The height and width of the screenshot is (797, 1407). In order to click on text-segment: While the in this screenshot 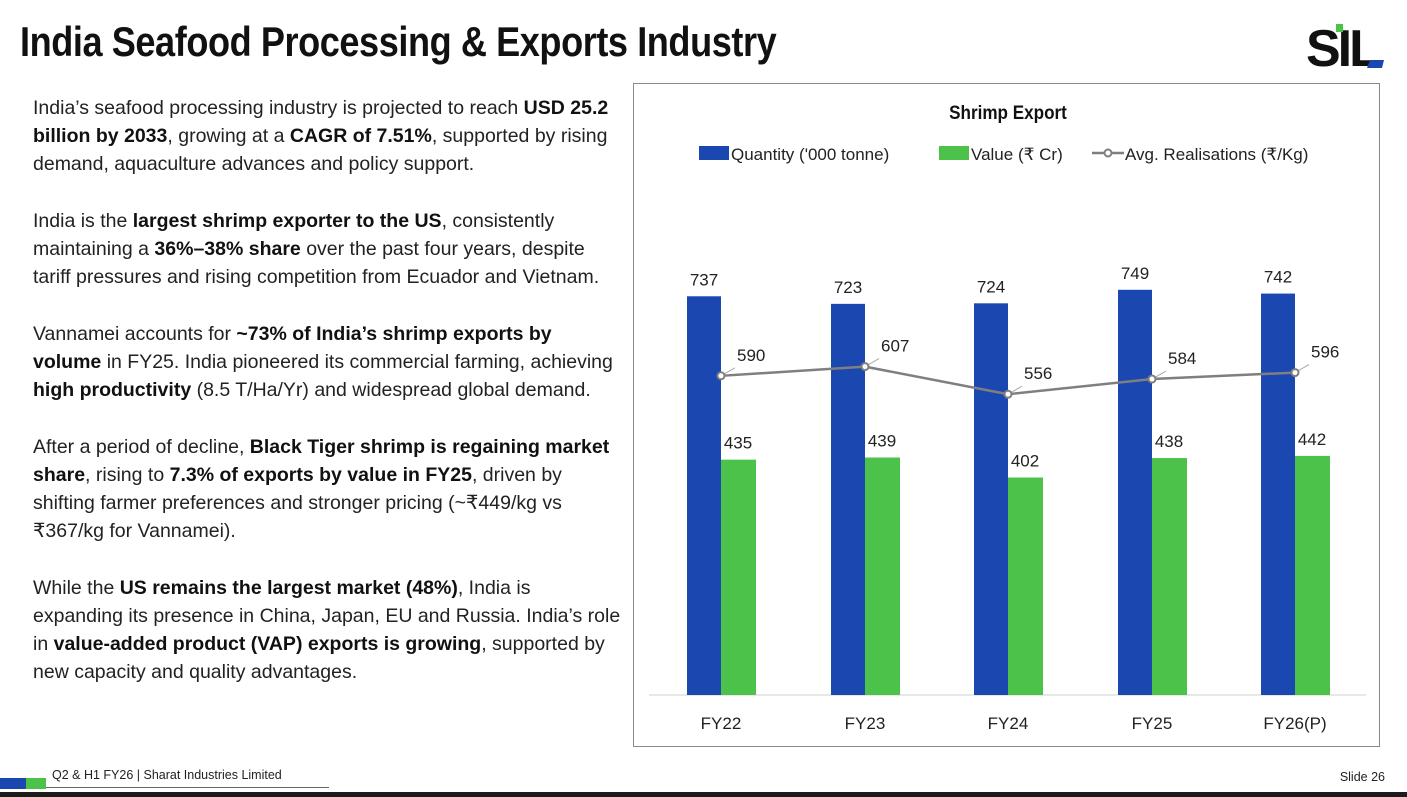, I will do `click(76, 588)`.